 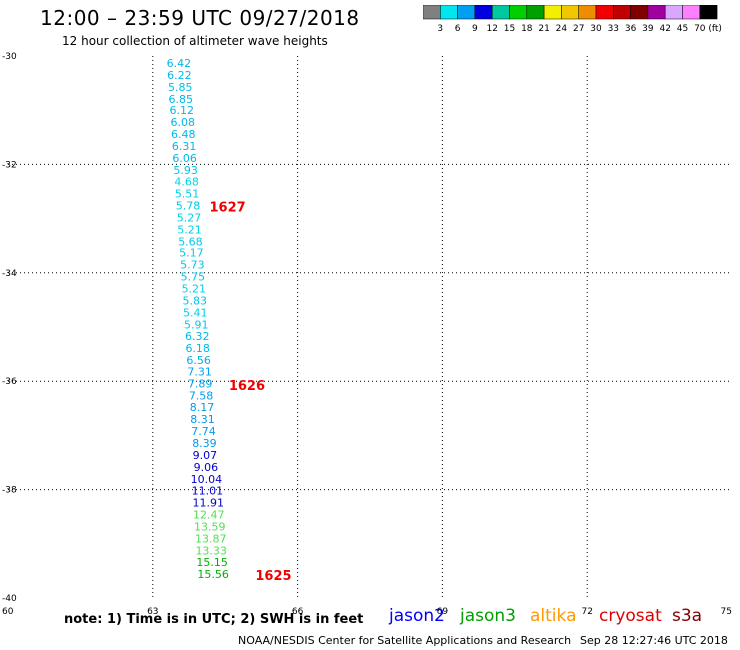 What do you see at coordinates (206, 467) in the screenshot?
I see `wave-height-point: 9.06` at bounding box center [206, 467].